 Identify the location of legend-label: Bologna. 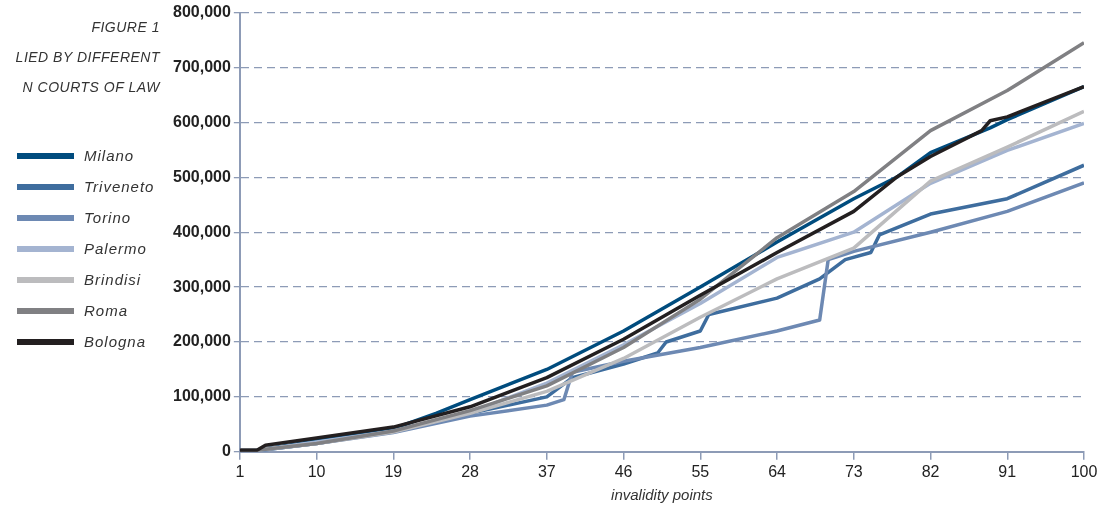
(116, 341).